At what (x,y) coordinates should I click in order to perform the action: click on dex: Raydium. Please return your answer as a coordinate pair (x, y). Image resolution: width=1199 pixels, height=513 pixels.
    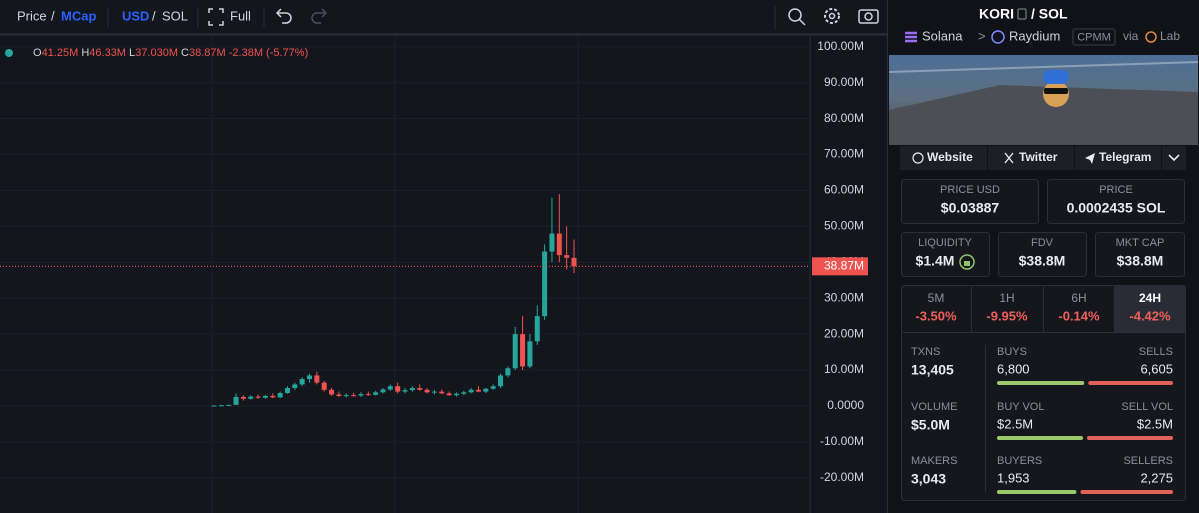
    Looking at the image, I should click on (1034, 35).